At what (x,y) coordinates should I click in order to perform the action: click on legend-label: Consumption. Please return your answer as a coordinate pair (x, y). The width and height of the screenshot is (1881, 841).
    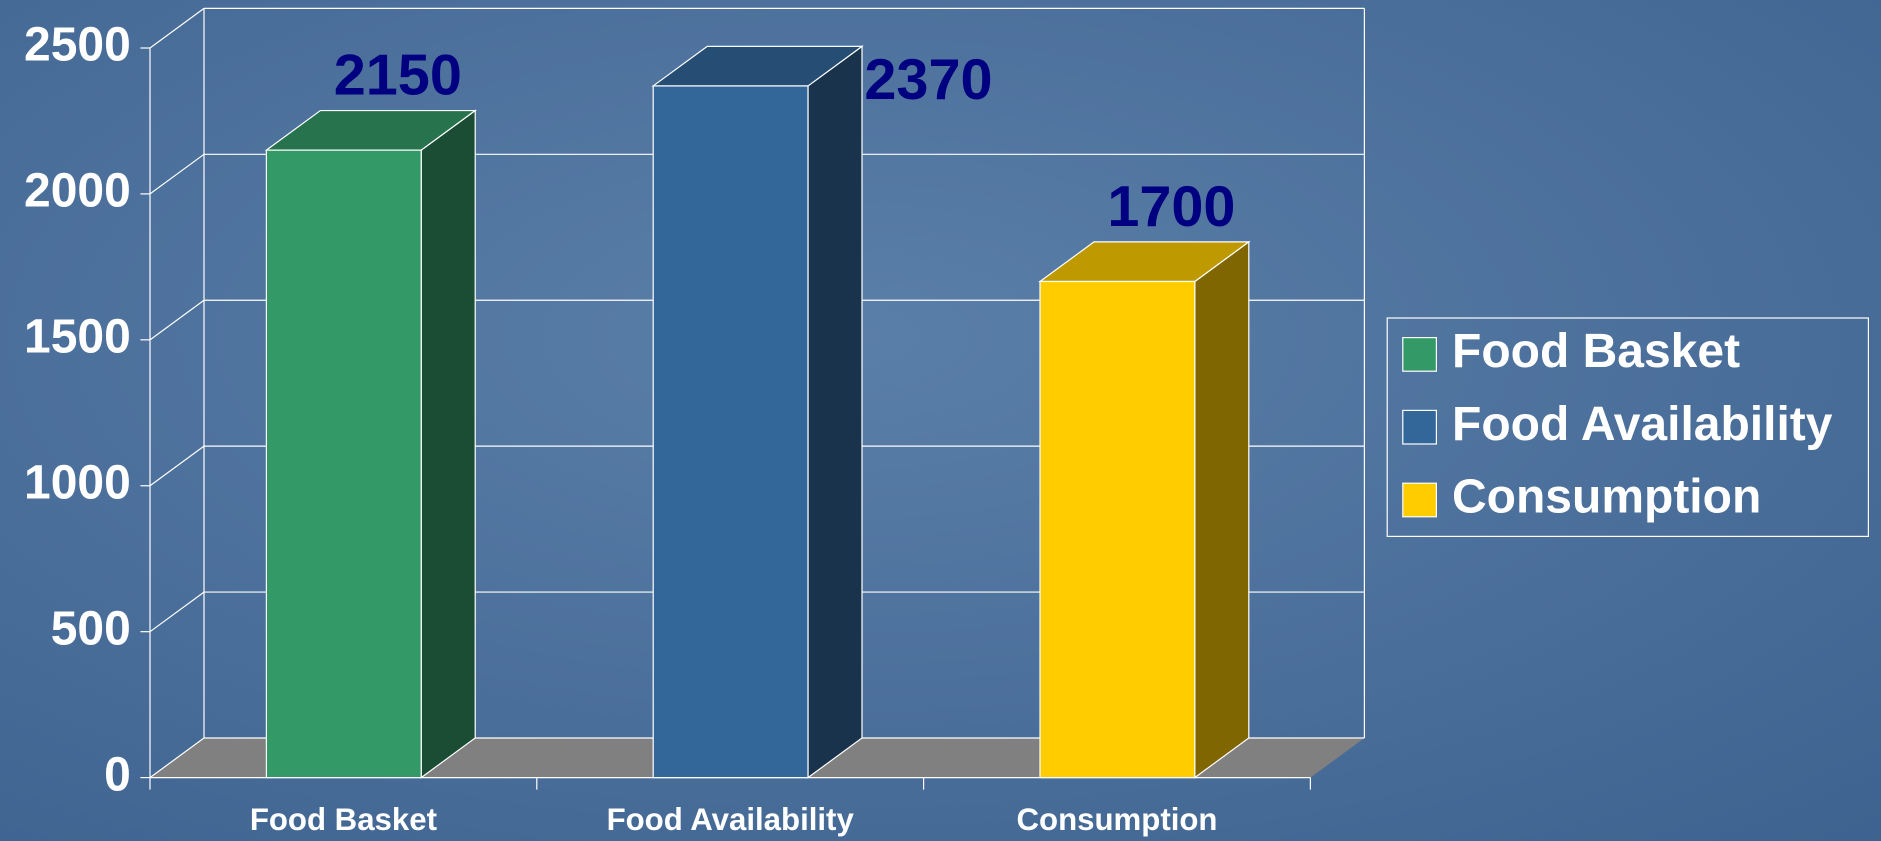
    Looking at the image, I should click on (1606, 497).